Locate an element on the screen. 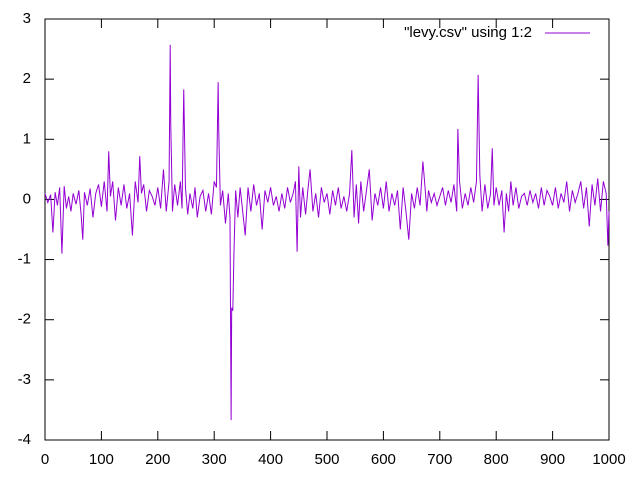  legend-label: "levy.csv" using 1:2 is located at coordinates (468, 32).